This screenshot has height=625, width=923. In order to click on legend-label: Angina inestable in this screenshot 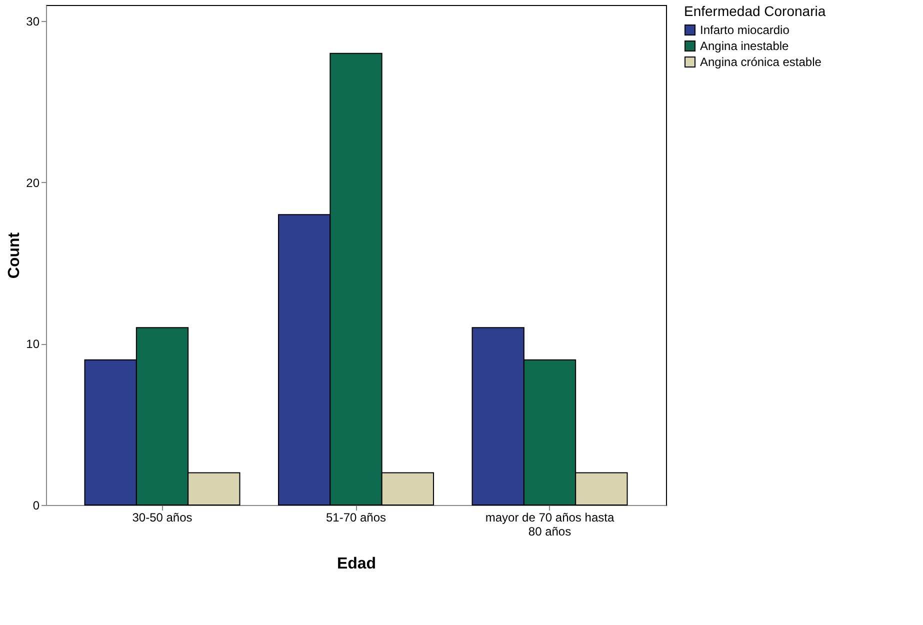, I will do `click(745, 46)`.